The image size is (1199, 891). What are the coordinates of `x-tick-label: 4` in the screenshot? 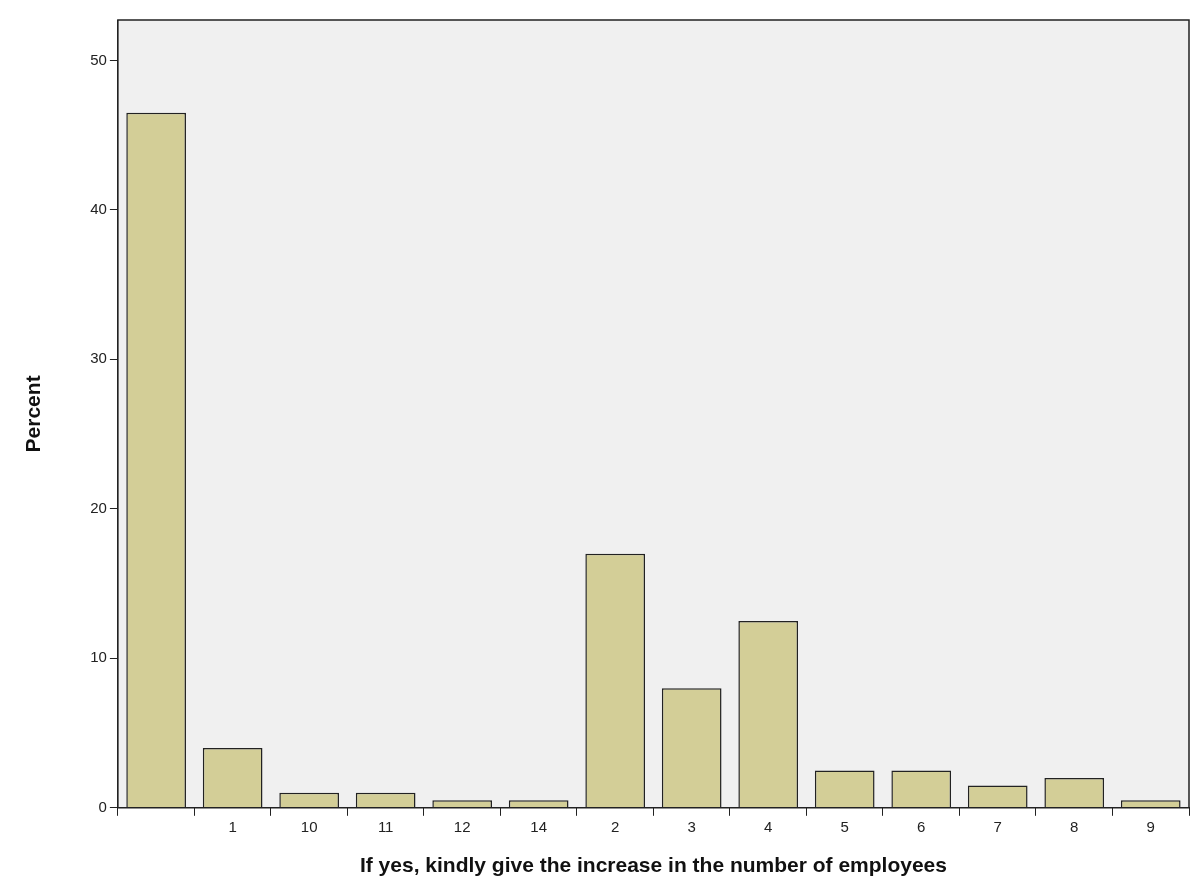 It's located at (768, 826).